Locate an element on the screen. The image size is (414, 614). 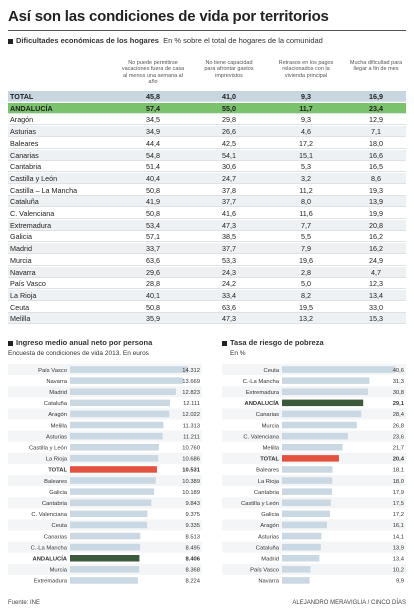
category-label: Murcia is located at coordinates (271, 426).